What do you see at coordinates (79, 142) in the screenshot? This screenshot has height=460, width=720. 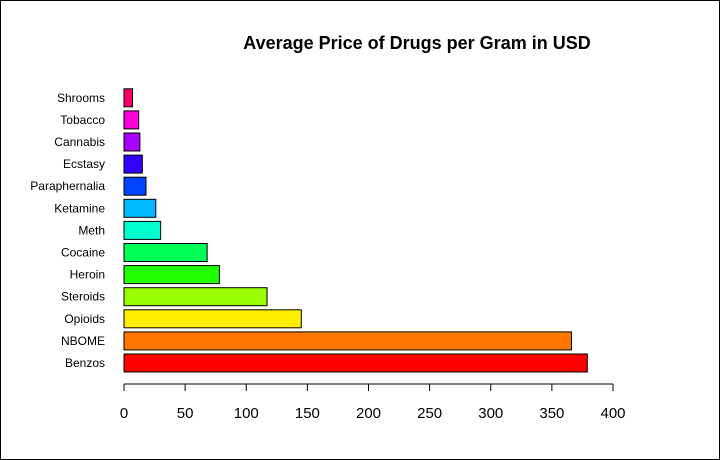 I see `category-label-cannabis: Cannabis` at bounding box center [79, 142].